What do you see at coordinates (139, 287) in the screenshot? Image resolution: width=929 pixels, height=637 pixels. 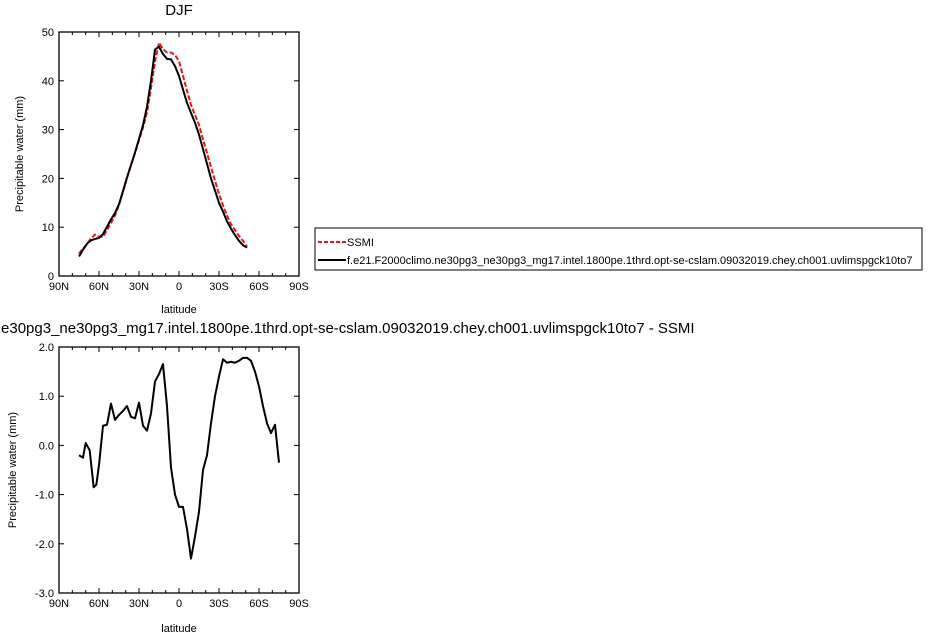 I see `top-x-tick-label: 30N` at bounding box center [139, 287].